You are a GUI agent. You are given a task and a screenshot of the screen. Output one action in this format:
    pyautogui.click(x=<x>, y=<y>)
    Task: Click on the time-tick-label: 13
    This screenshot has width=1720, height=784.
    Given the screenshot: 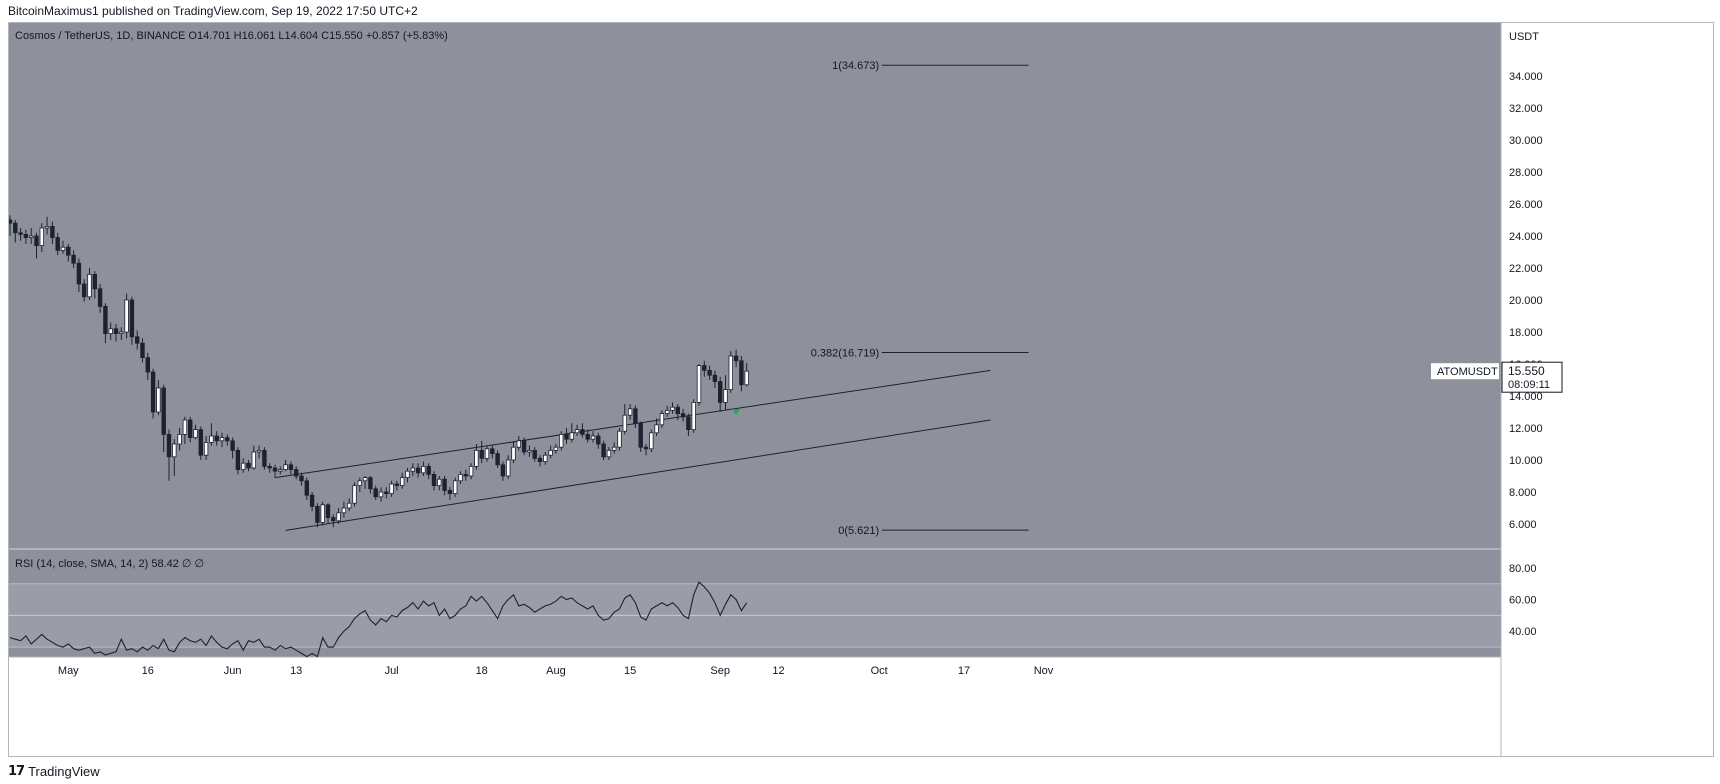 What is the action you would take?
    pyautogui.click(x=296, y=671)
    